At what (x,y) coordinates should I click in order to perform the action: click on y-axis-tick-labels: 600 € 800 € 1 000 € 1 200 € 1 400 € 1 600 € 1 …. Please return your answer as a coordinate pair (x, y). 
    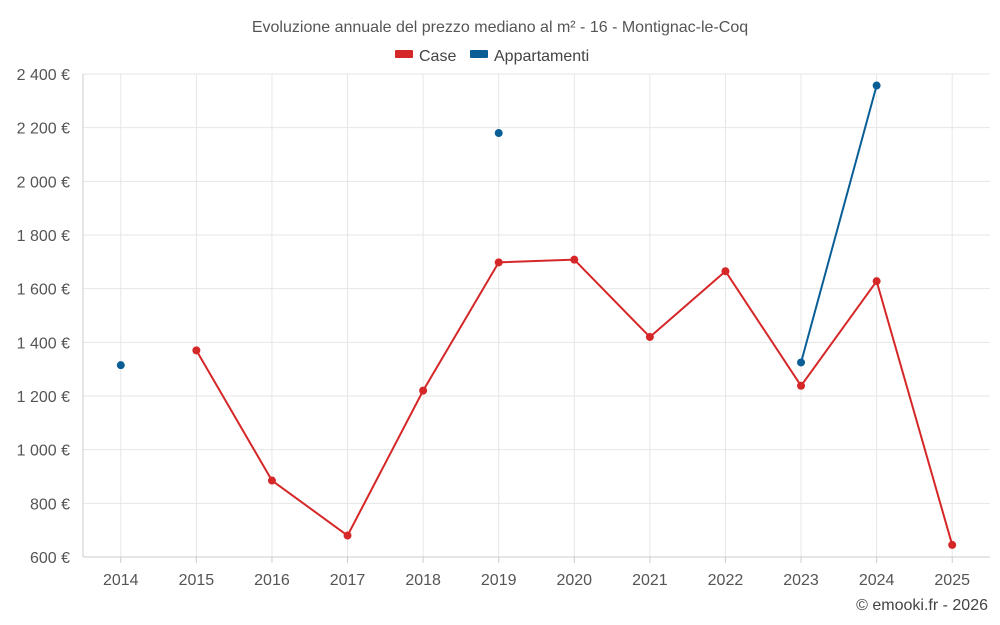
    Looking at the image, I should click on (43, 317).